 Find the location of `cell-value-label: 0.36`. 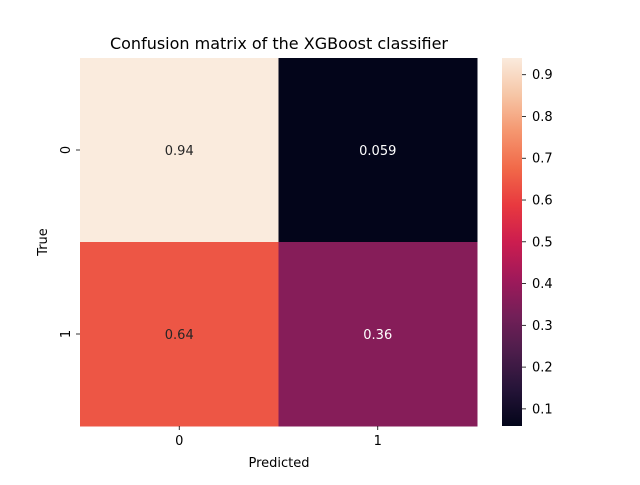

cell-value-label: 0.36 is located at coordinates (377, 335).